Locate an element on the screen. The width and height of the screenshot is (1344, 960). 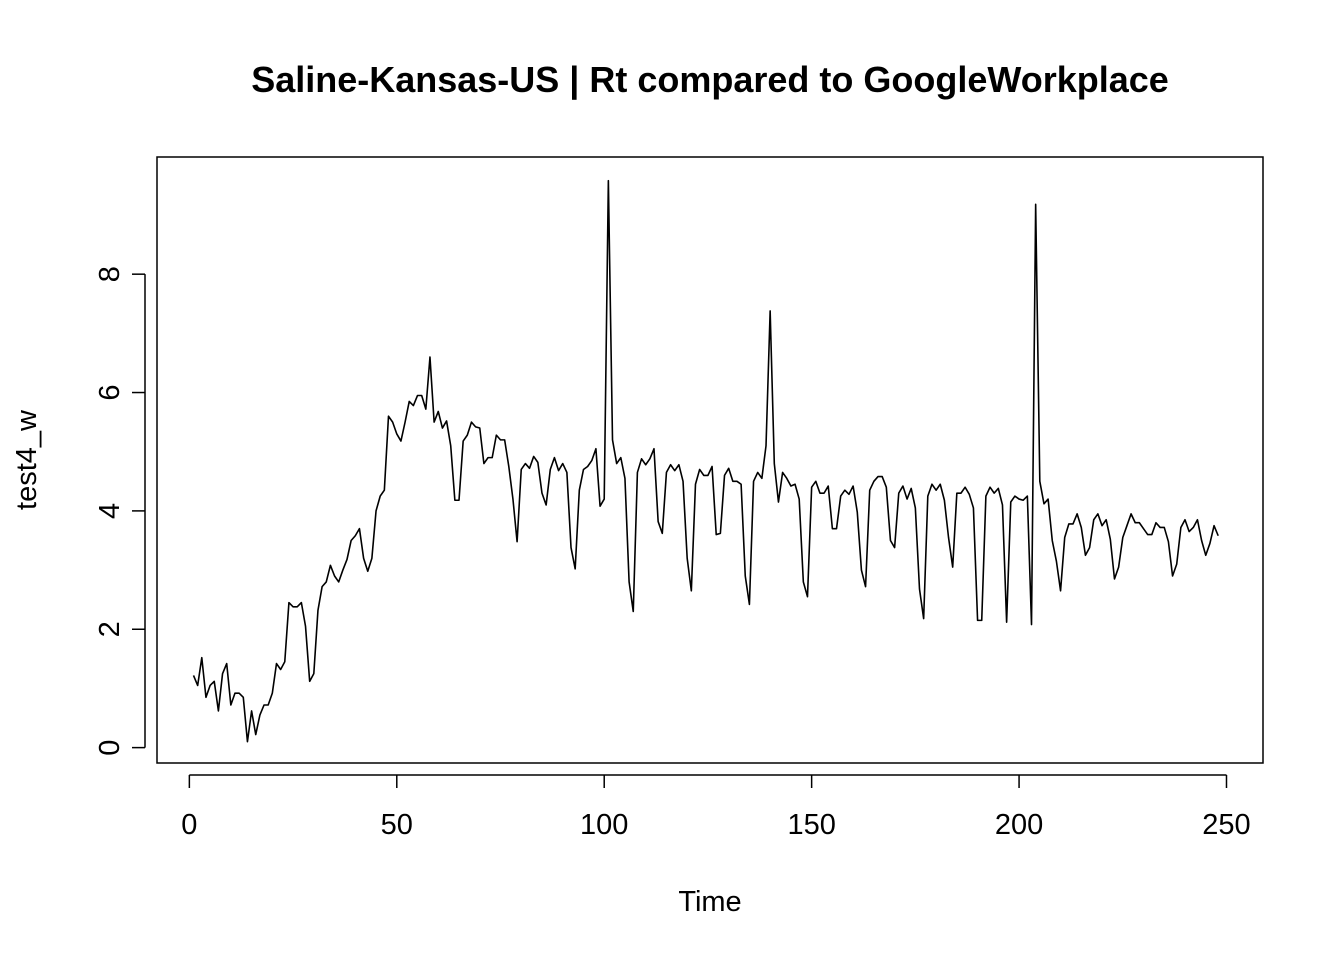
y-tick-label: 4 is located at coordinates (110, 511).